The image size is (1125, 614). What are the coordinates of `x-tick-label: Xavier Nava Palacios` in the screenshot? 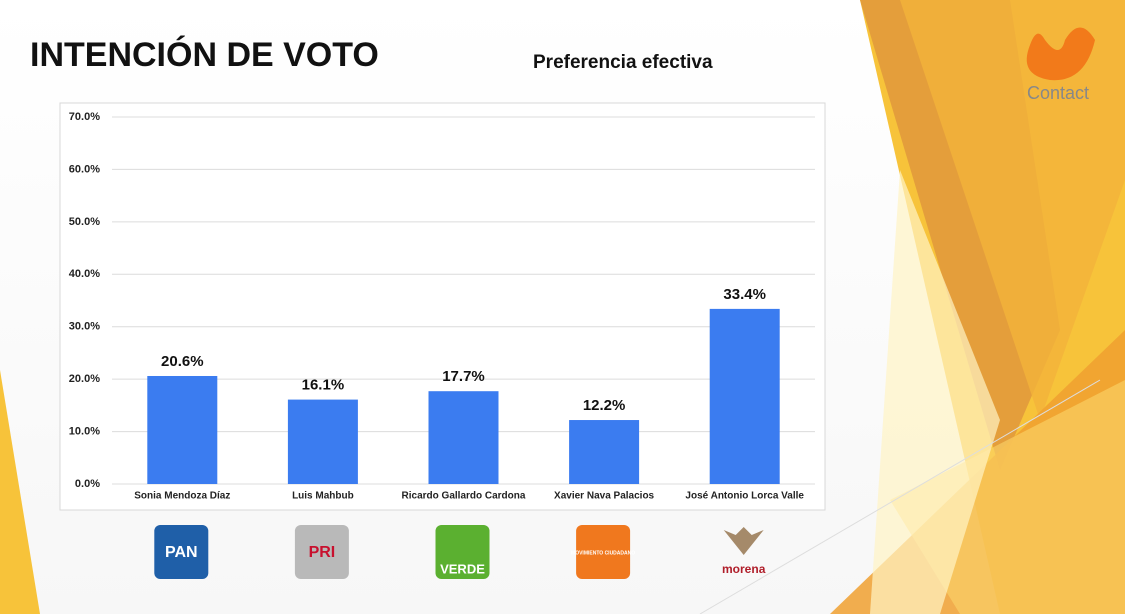 It's located at (604, 496).